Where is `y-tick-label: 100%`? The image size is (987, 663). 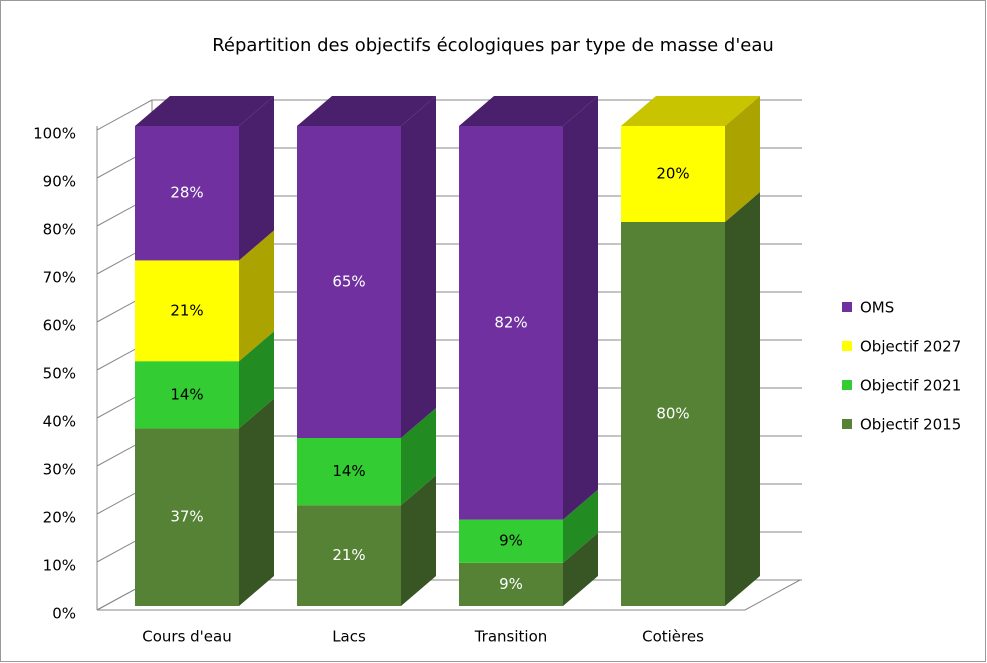
y-tick-label: 100% is located at coordinates (54, 134).